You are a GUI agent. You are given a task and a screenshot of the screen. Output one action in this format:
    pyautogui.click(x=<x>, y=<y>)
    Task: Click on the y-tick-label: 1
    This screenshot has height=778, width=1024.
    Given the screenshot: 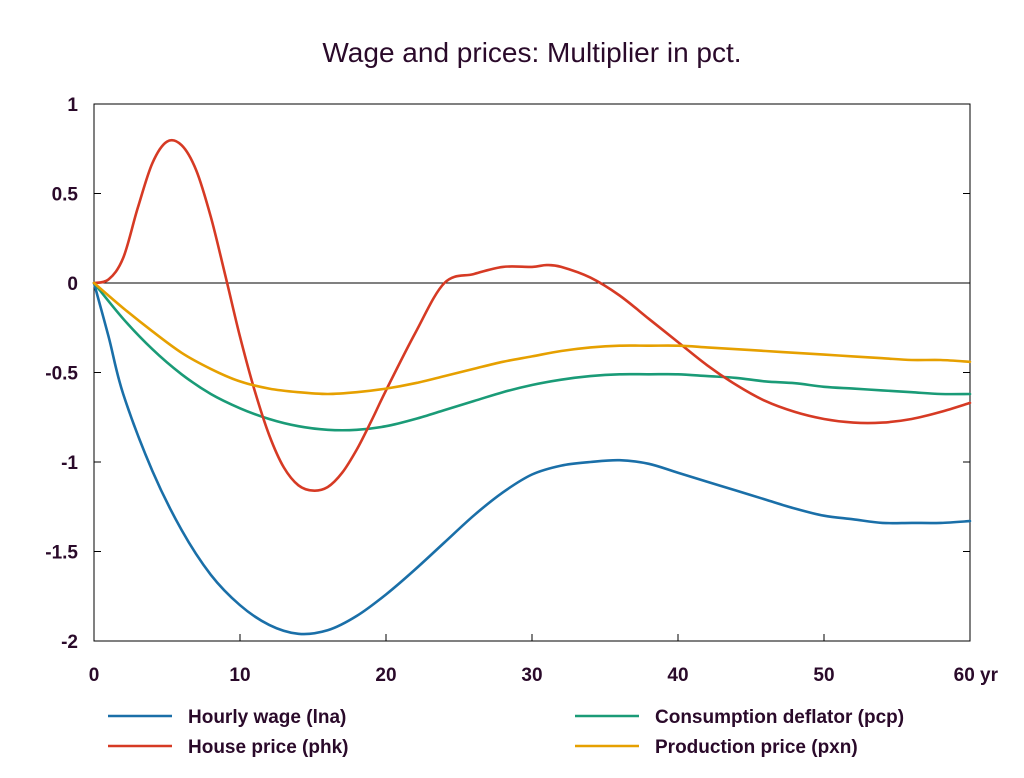 What is the action you would take?
    pyautogui.click(x=72, y=105)
    